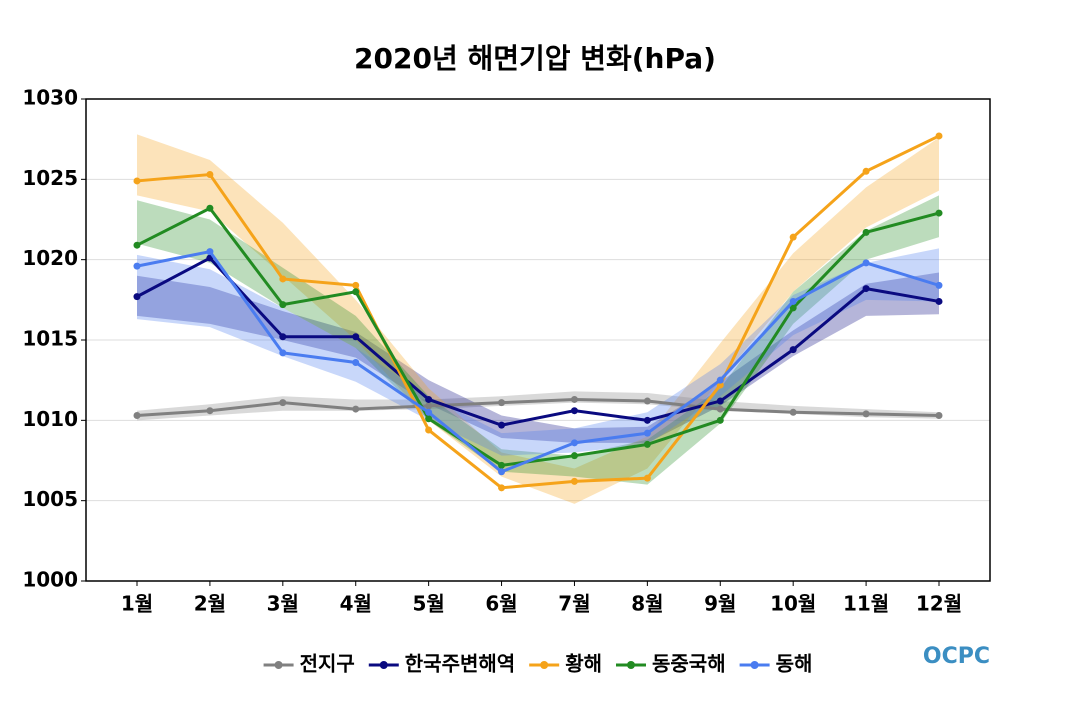 This screenshot has width=1070, height=704. Describe the element at coordinates (720, 604) in the screenshot. I see `x-tick-label: 9월` at that location.